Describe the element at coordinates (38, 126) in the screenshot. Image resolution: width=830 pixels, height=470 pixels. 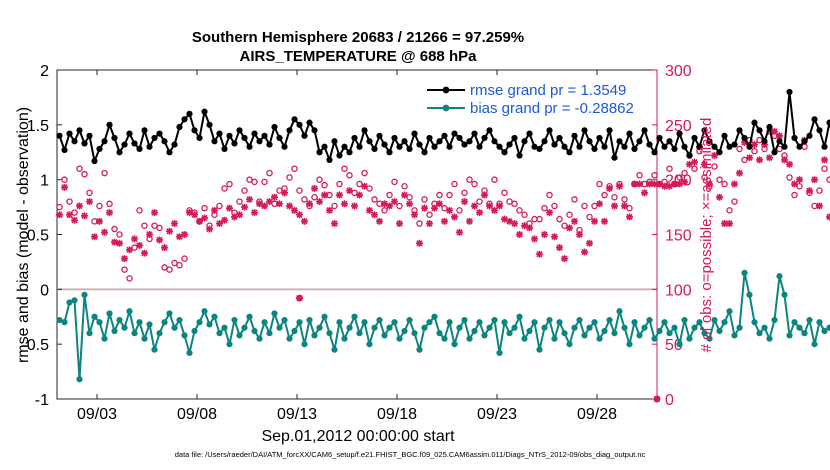
I see `y-tick-label: 1.5` at that location.